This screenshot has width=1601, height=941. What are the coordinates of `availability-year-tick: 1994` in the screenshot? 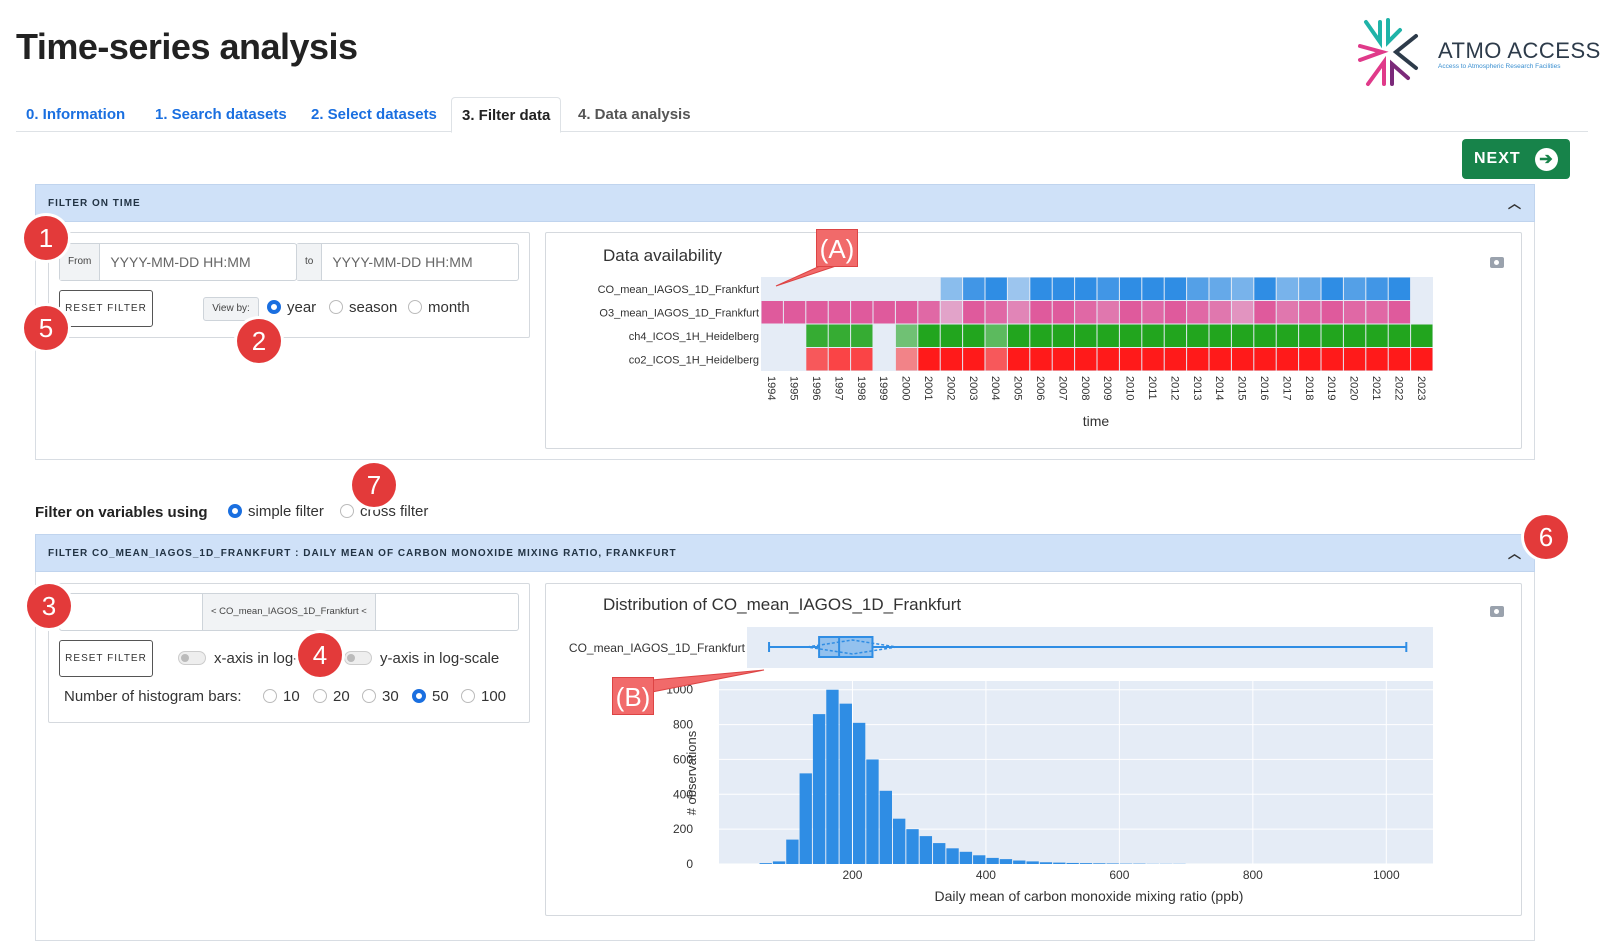 It's located at (771, 388).